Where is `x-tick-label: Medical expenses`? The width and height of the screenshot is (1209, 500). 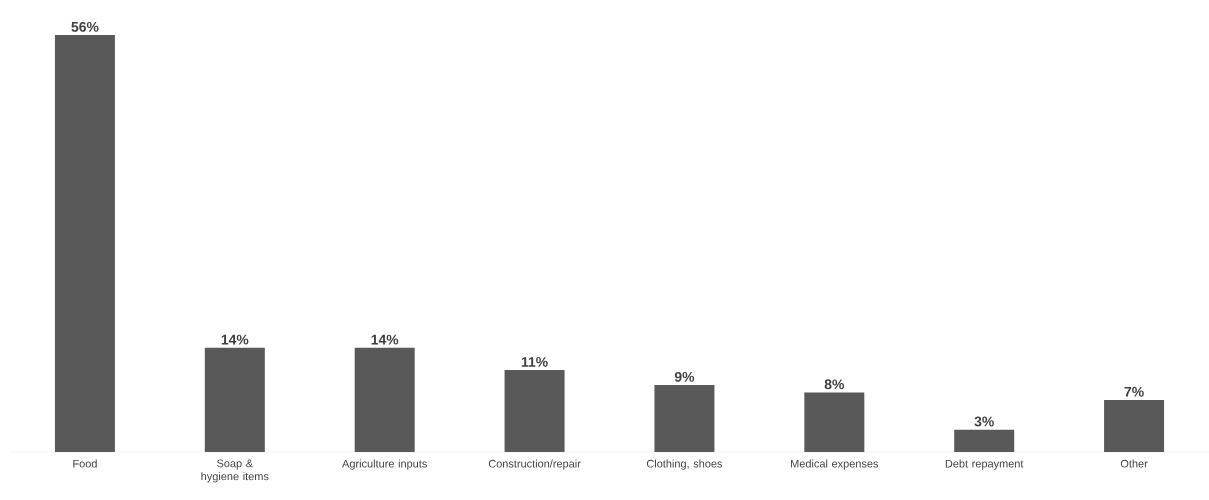 x-tick-label: Medical expenses is located at coordinates (835, 464).